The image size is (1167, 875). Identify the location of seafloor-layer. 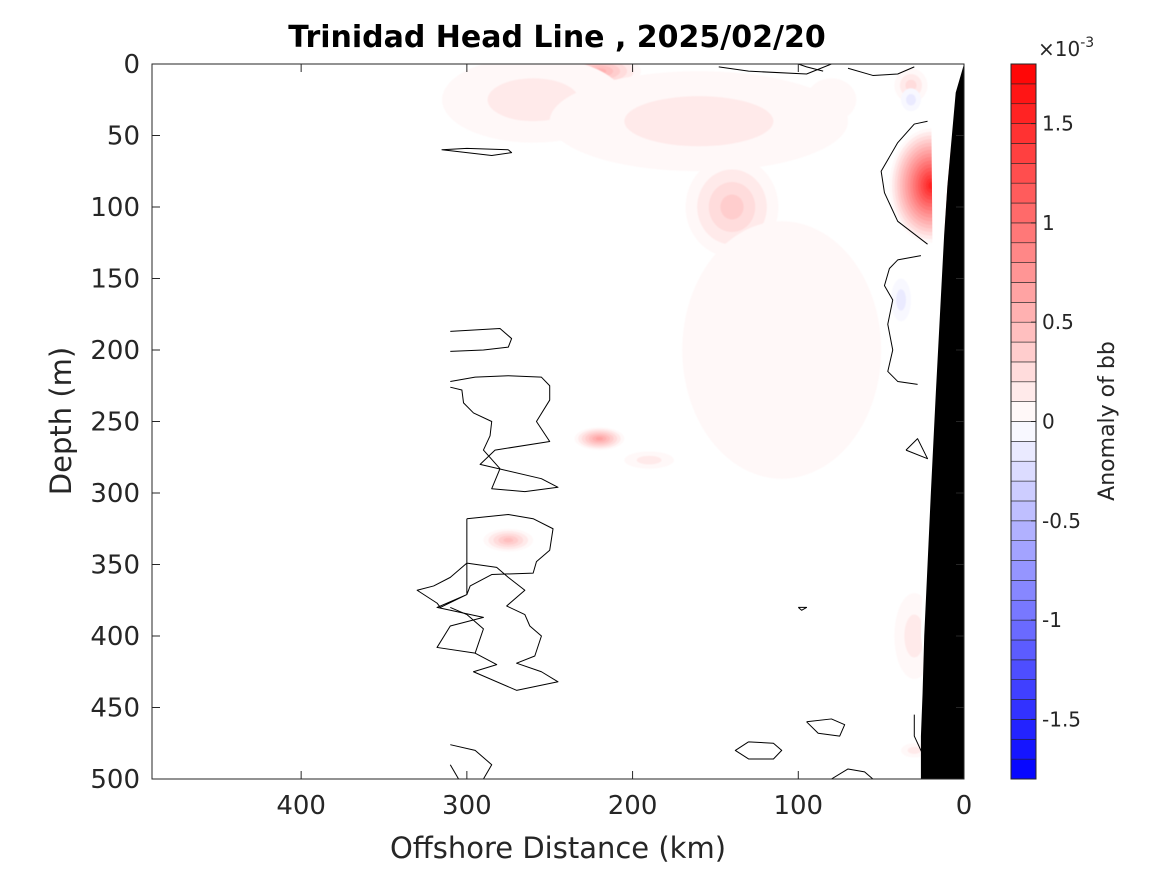
(942, 421).